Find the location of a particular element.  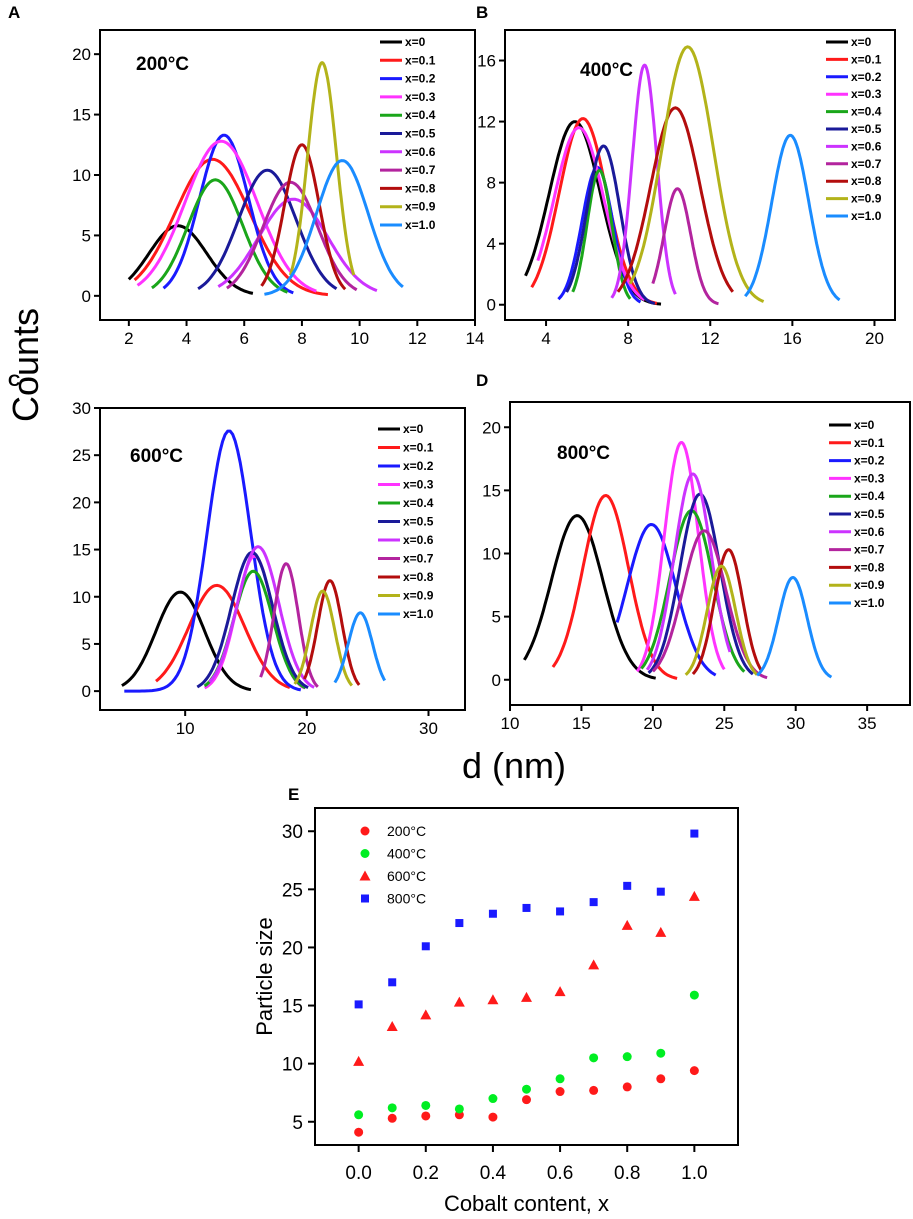

legend-label: x=0.4 is located at coordinates (420, 115).